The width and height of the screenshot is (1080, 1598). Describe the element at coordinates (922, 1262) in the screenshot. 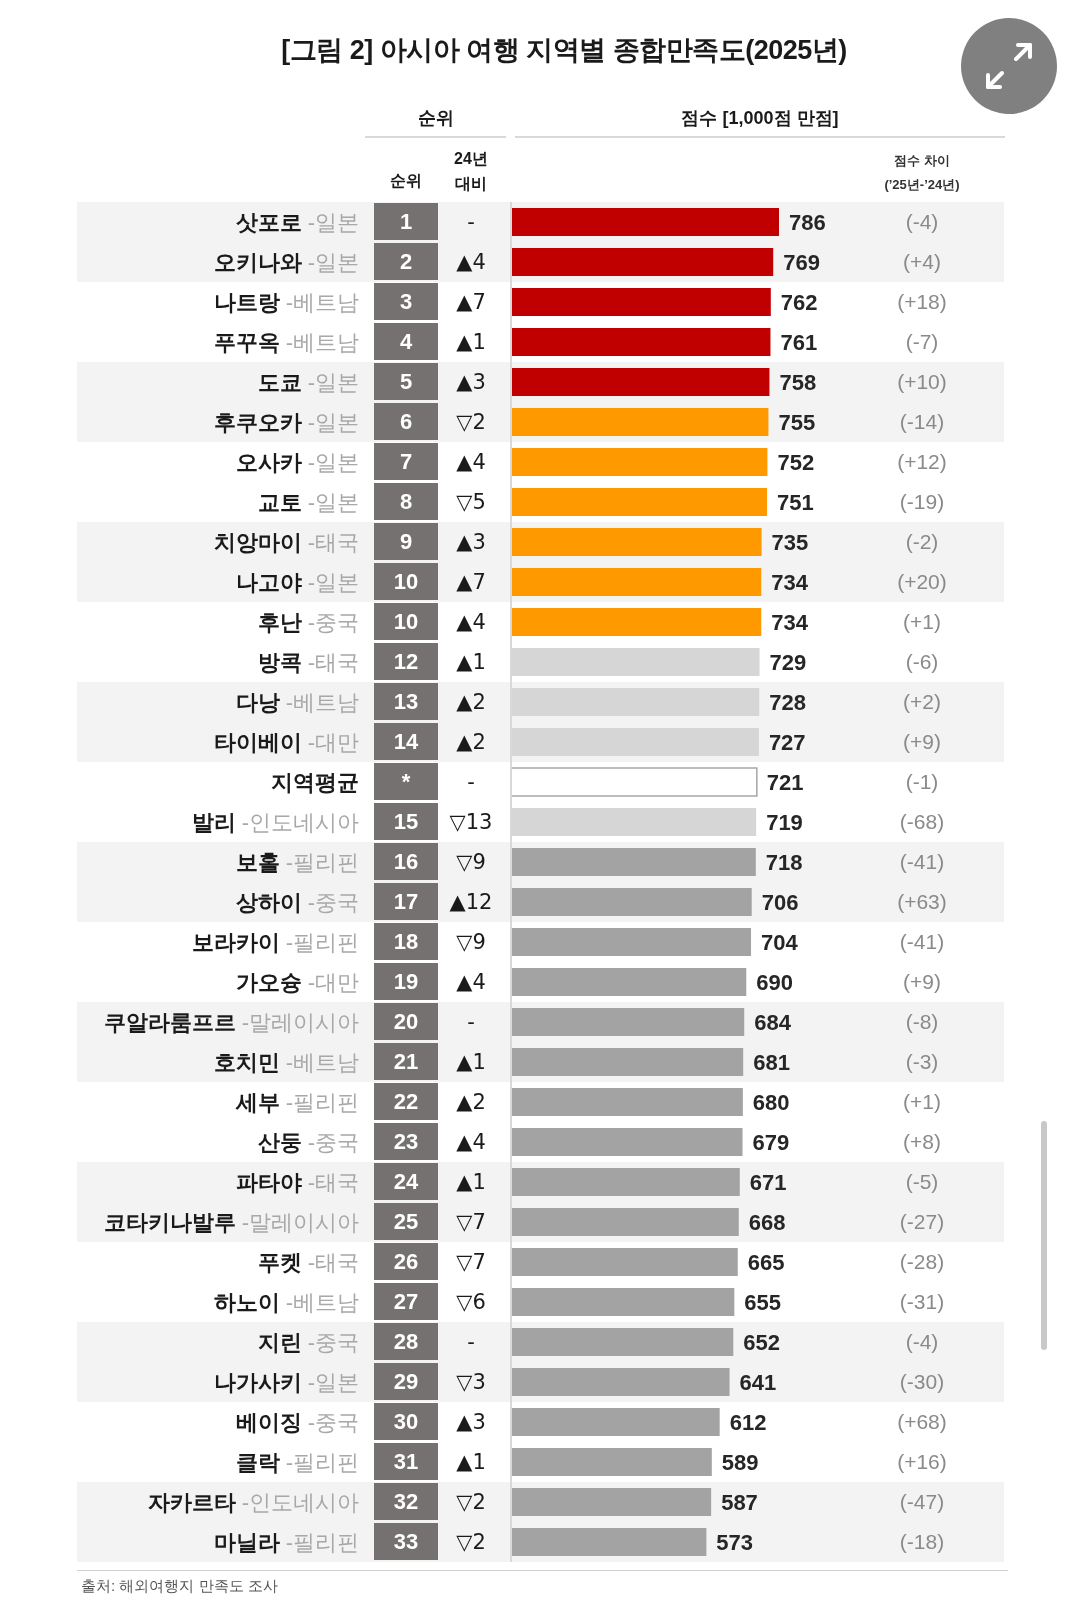

I see `text: (-28)` at that location.